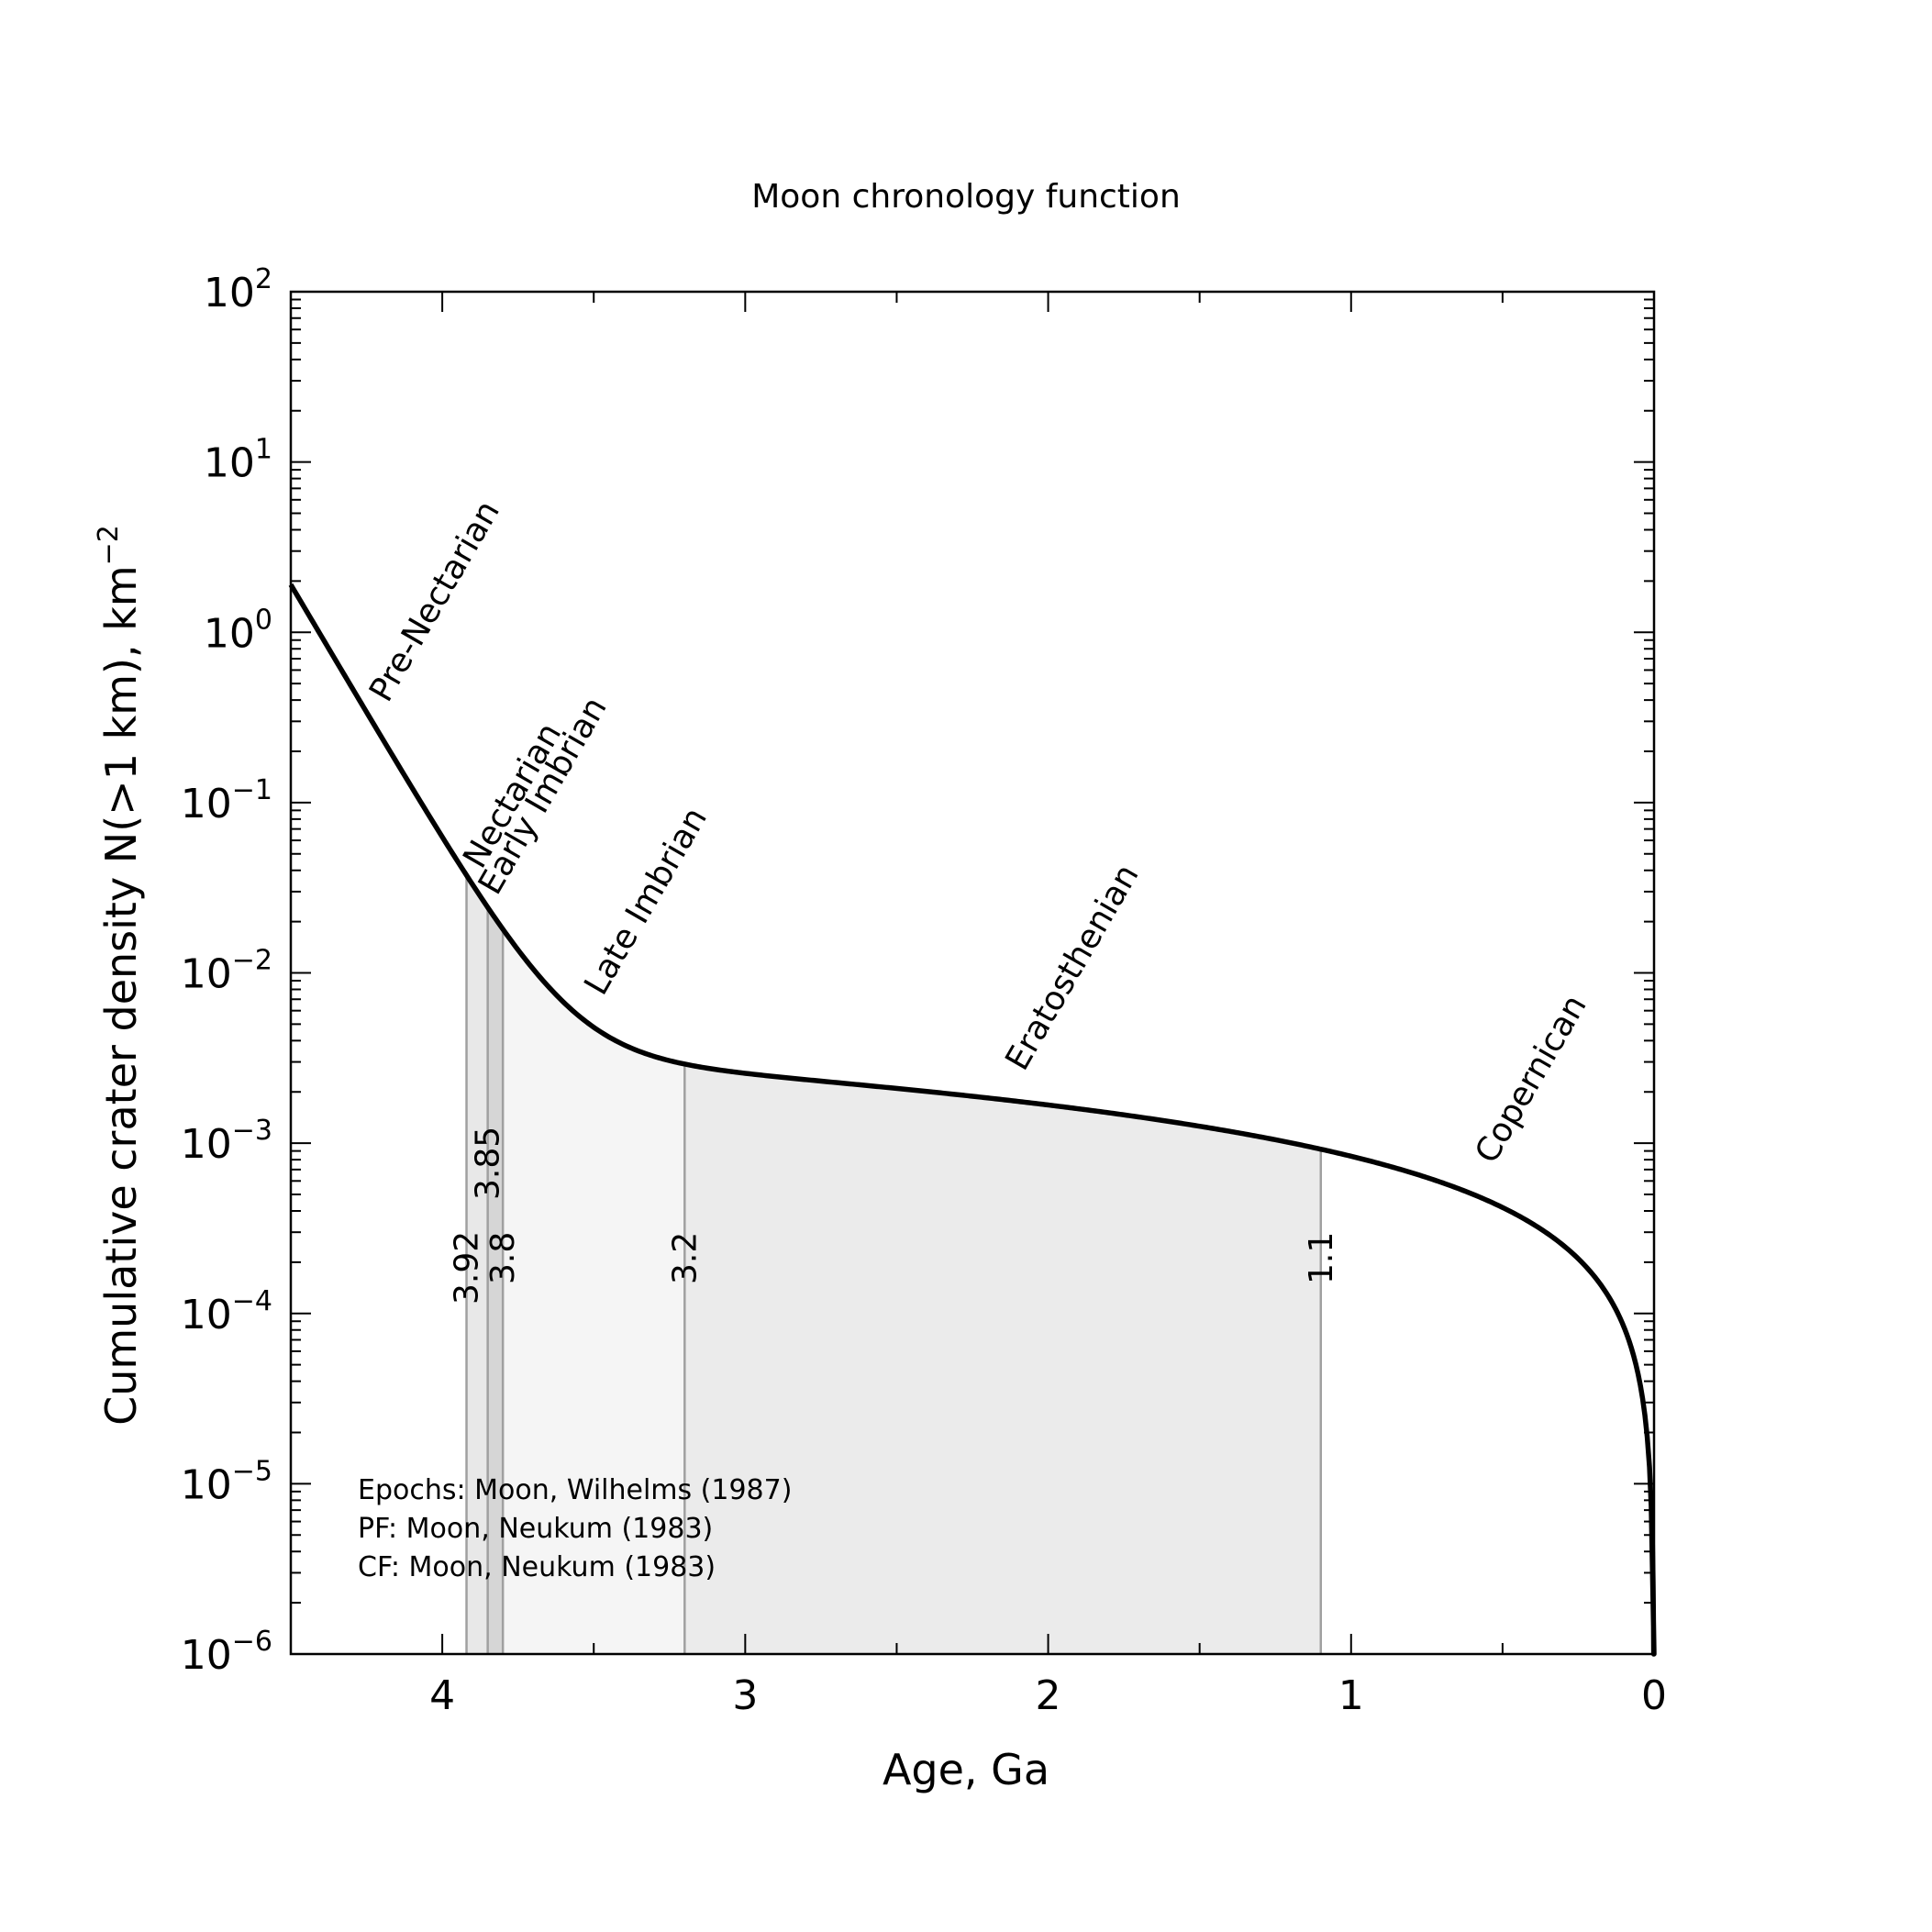 The height and width of the screenshot is (1932, 1932). I want to click on y-tick-label-exponent: −3, so click(252, 1131).